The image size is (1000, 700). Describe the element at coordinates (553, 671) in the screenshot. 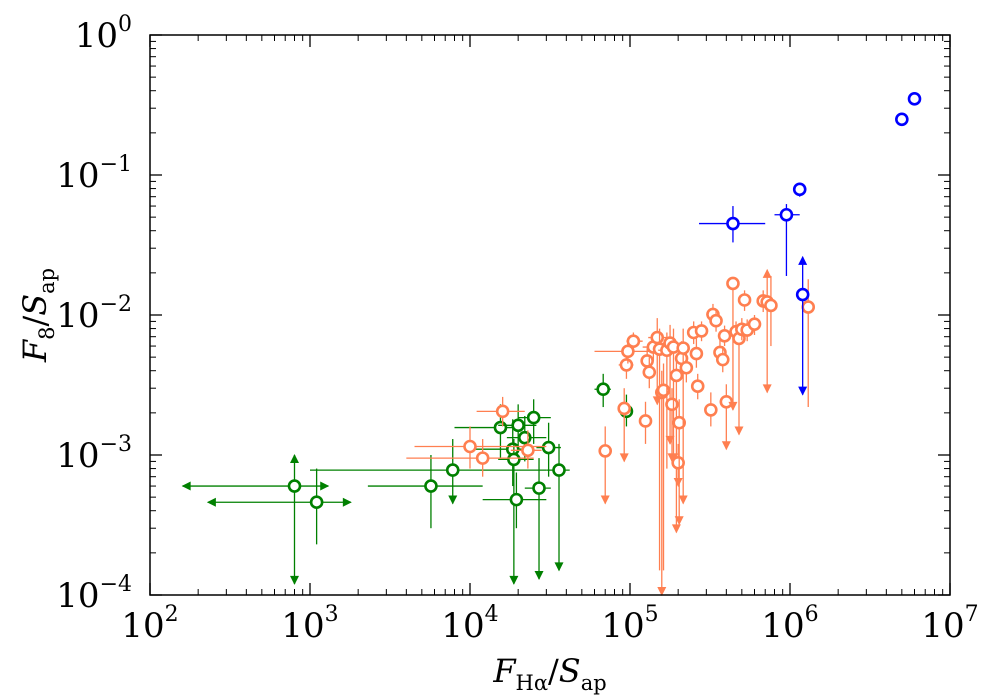

I see `x-axis-label-sep: /` at that location.